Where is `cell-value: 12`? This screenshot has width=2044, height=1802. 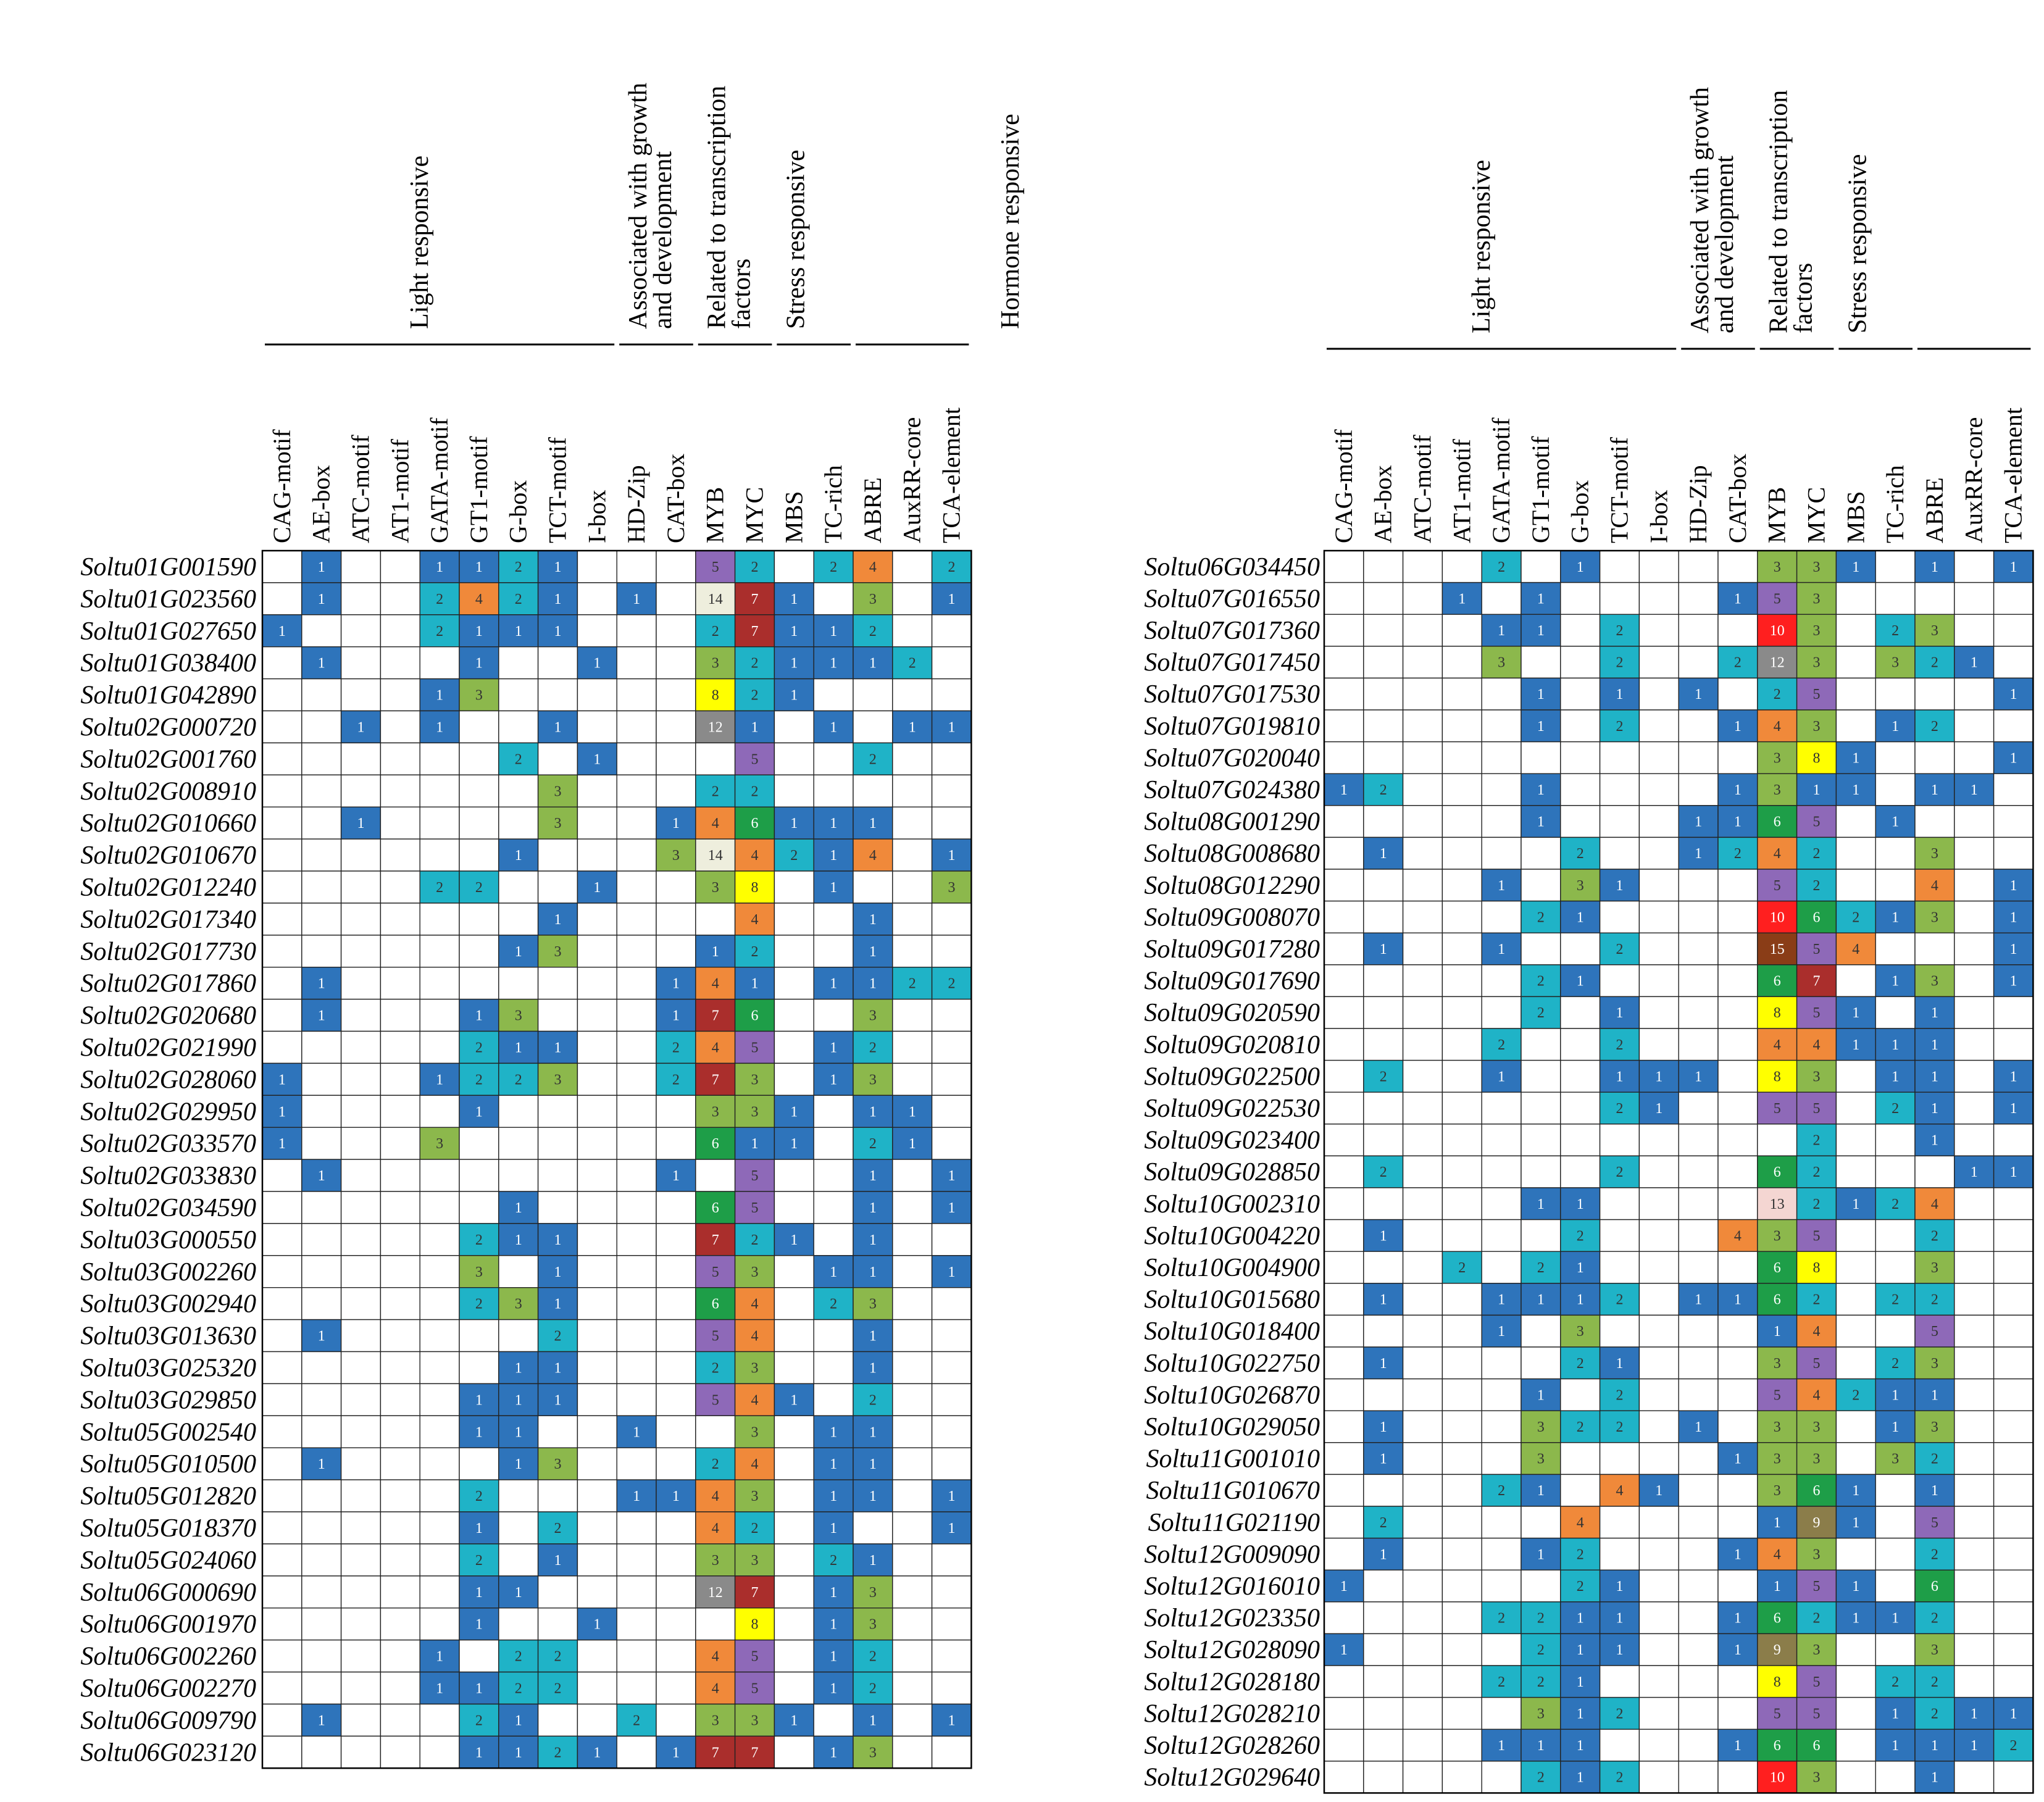 cell-value: 12 is located at coordinates (1777, 663).